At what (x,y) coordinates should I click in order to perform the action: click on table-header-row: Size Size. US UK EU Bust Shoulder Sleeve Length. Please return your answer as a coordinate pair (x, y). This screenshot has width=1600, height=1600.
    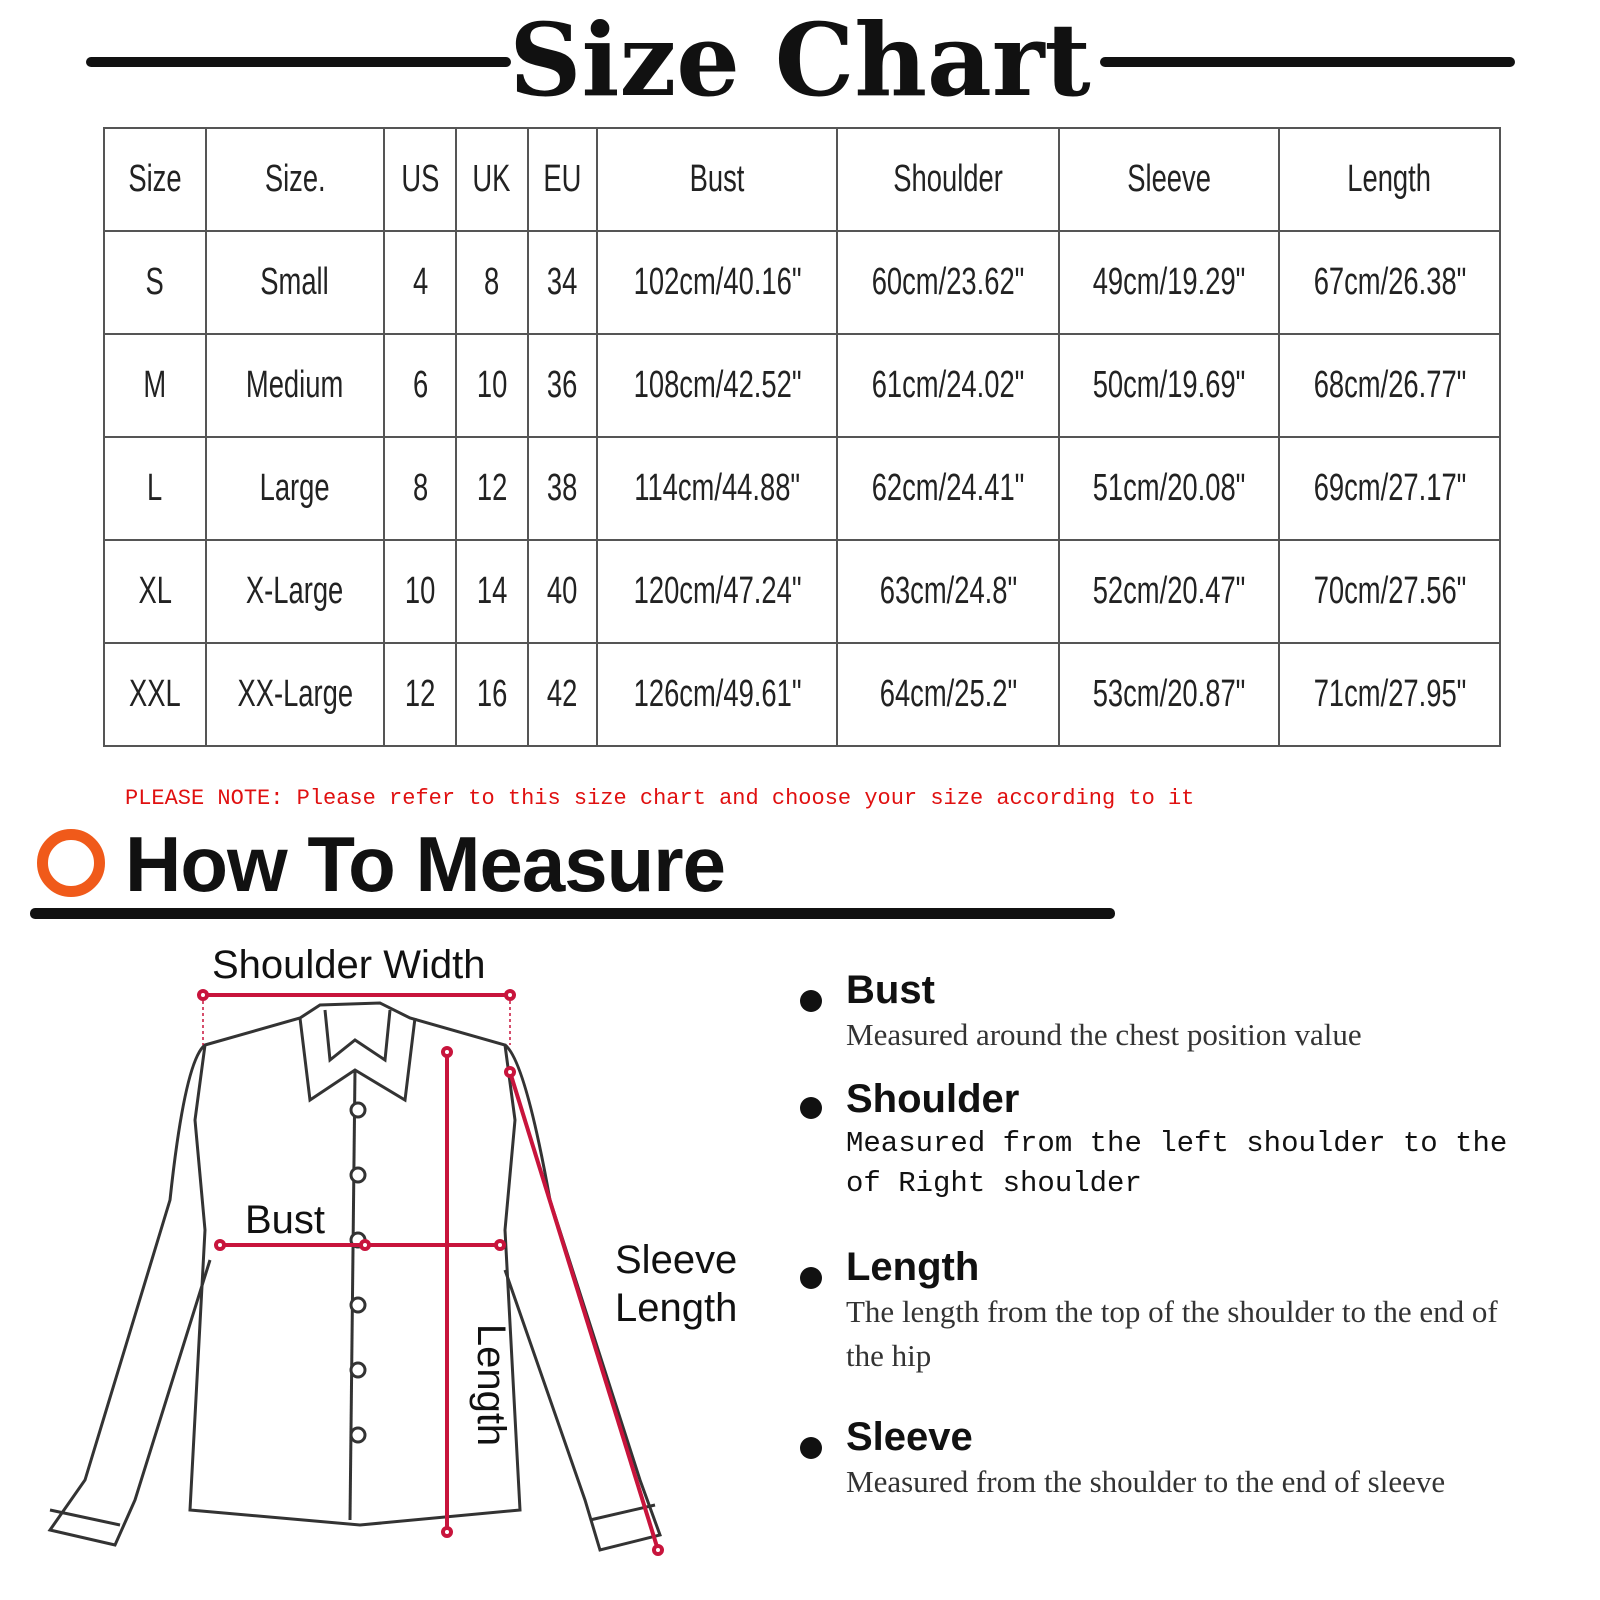
    Looking at the image, I should click on (802, 179).